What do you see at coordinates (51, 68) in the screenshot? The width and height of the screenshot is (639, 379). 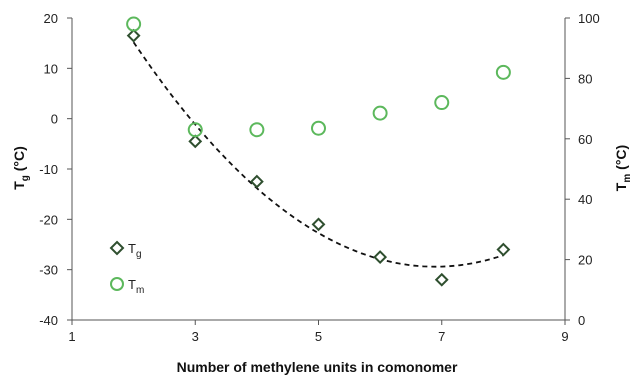 I see `left-y-tick-label: 10` at bounding box center [51, 68].